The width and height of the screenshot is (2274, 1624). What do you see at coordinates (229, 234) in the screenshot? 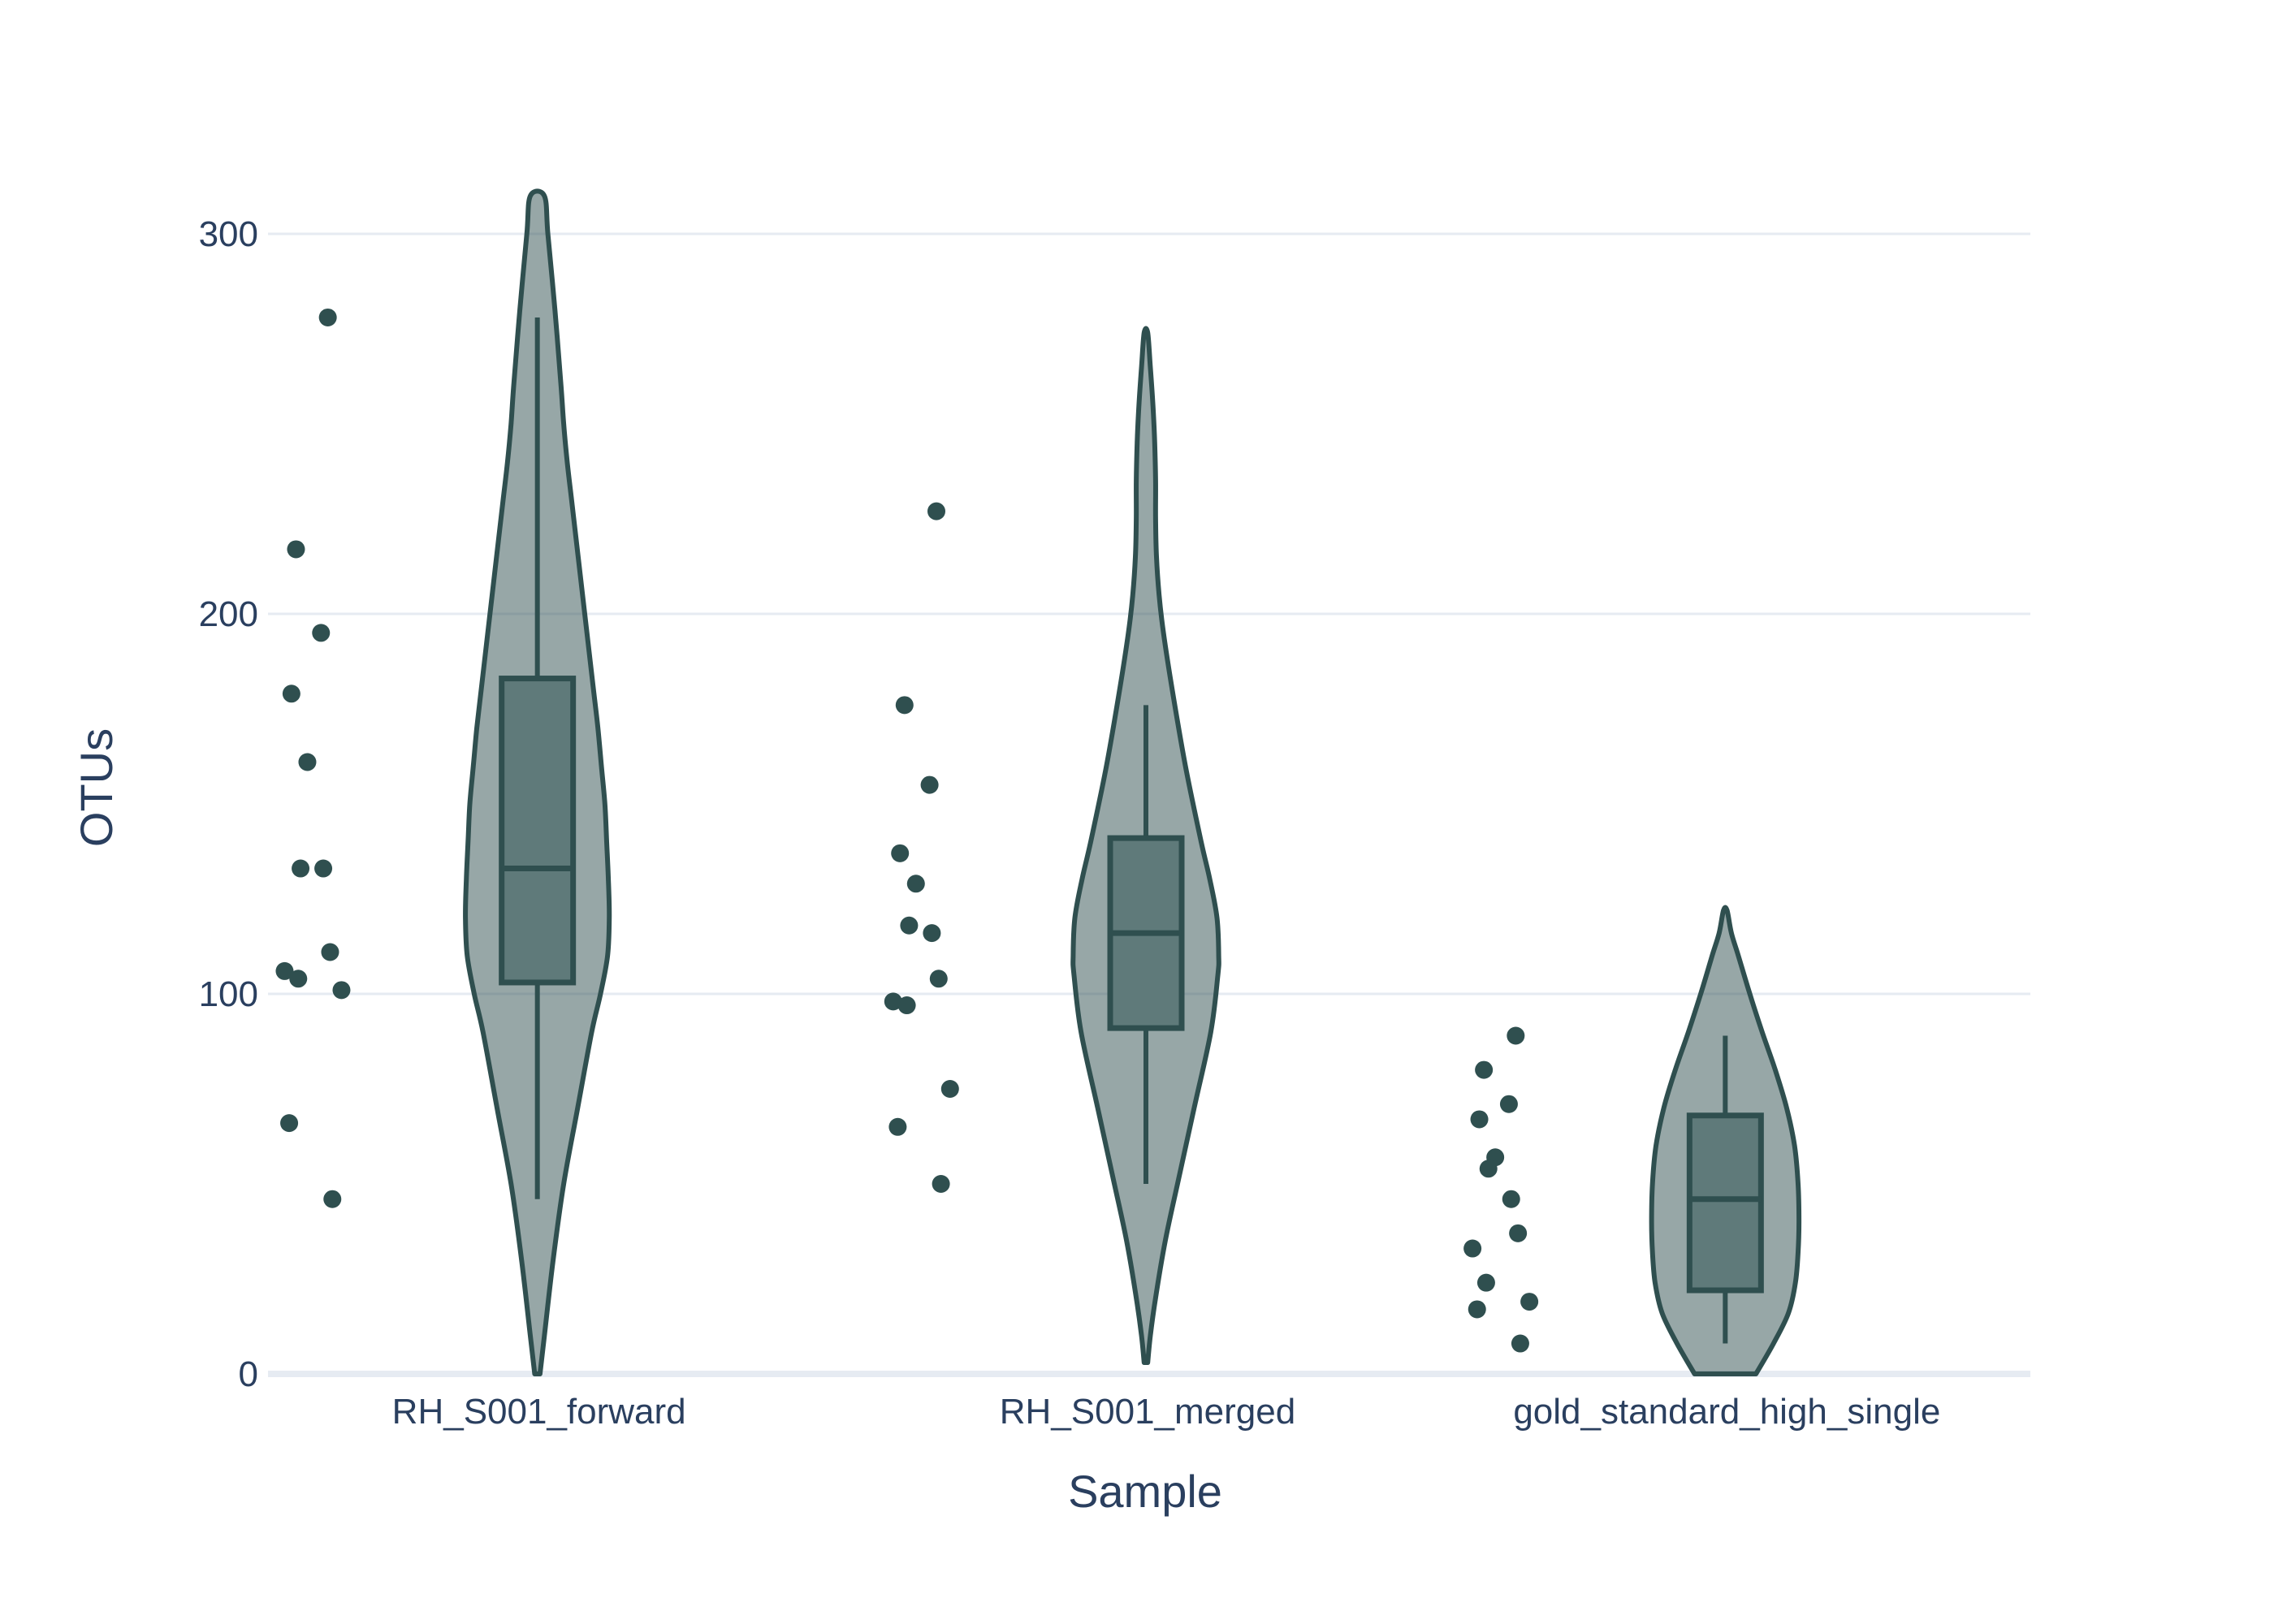
I see `y-tick-label: 300` at bounding box center [229, 234].